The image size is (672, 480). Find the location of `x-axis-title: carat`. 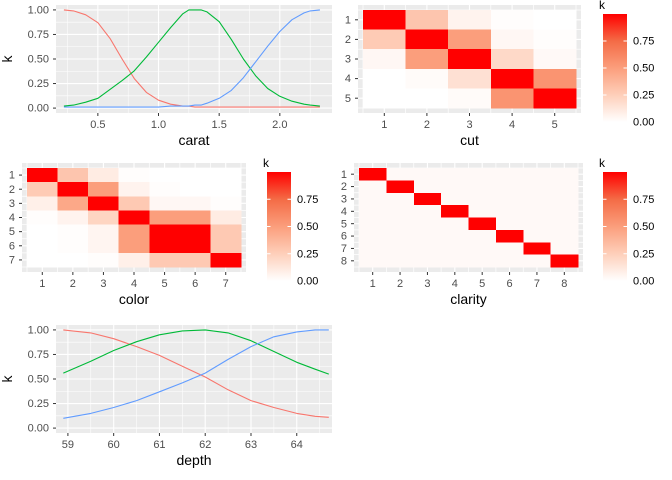

x-axis-title: carat is located at coordinates (193, 140).